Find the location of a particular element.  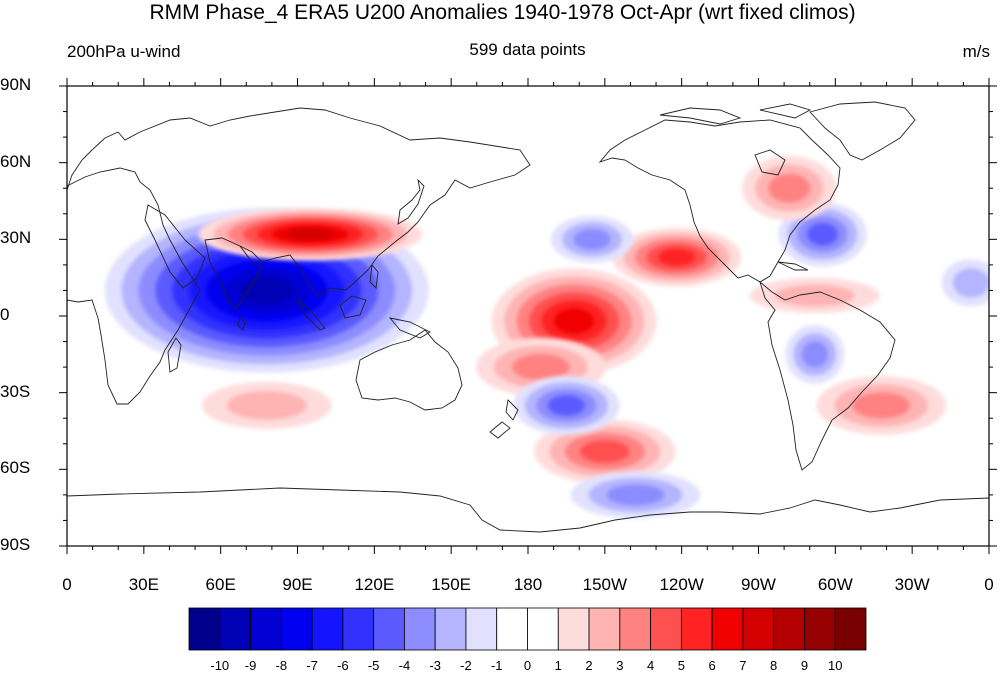

data-points-label: 599 data points is located at coordinates (527, 49).